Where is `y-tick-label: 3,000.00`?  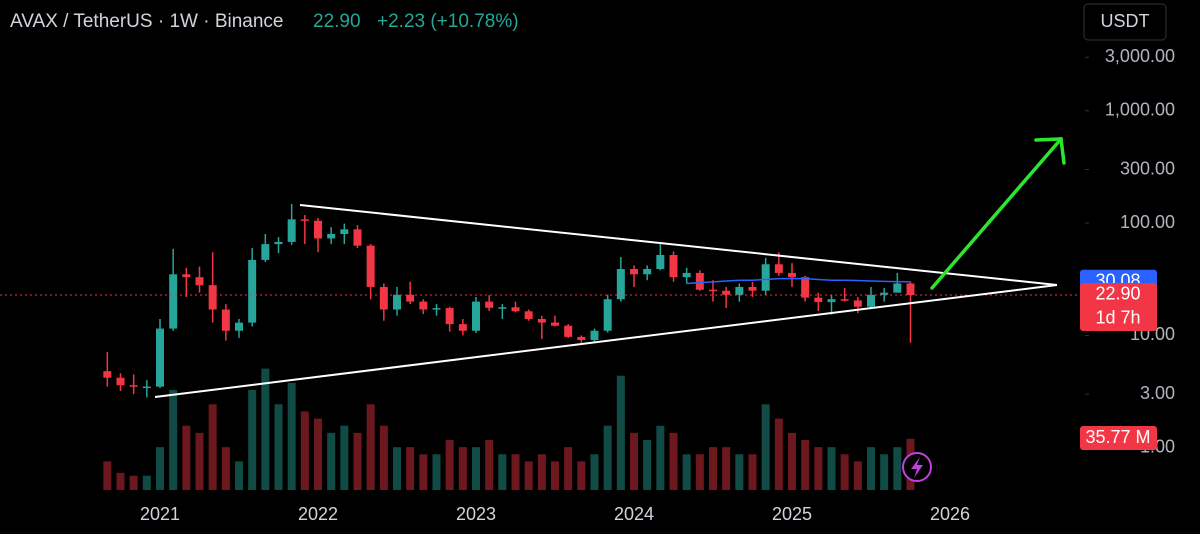
y-tick-label: 3,000.00 is located at coordinates (1140, 56).